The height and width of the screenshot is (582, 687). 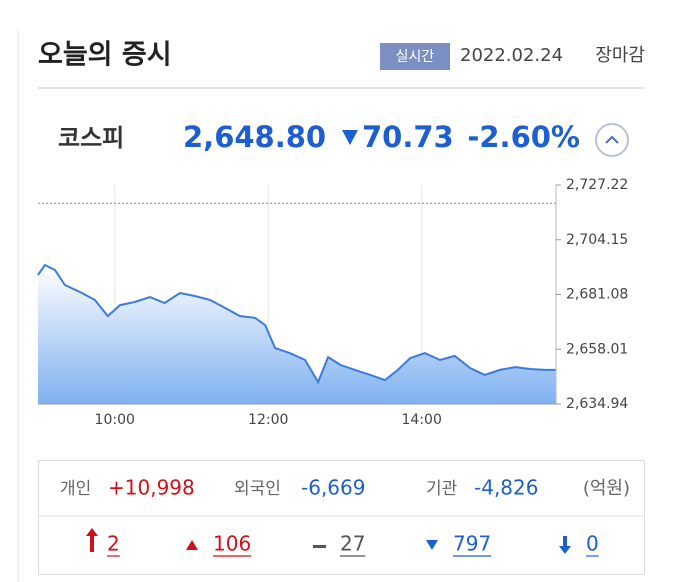 I want to click on investor-value: -6,669, so click(x=333, y=488).